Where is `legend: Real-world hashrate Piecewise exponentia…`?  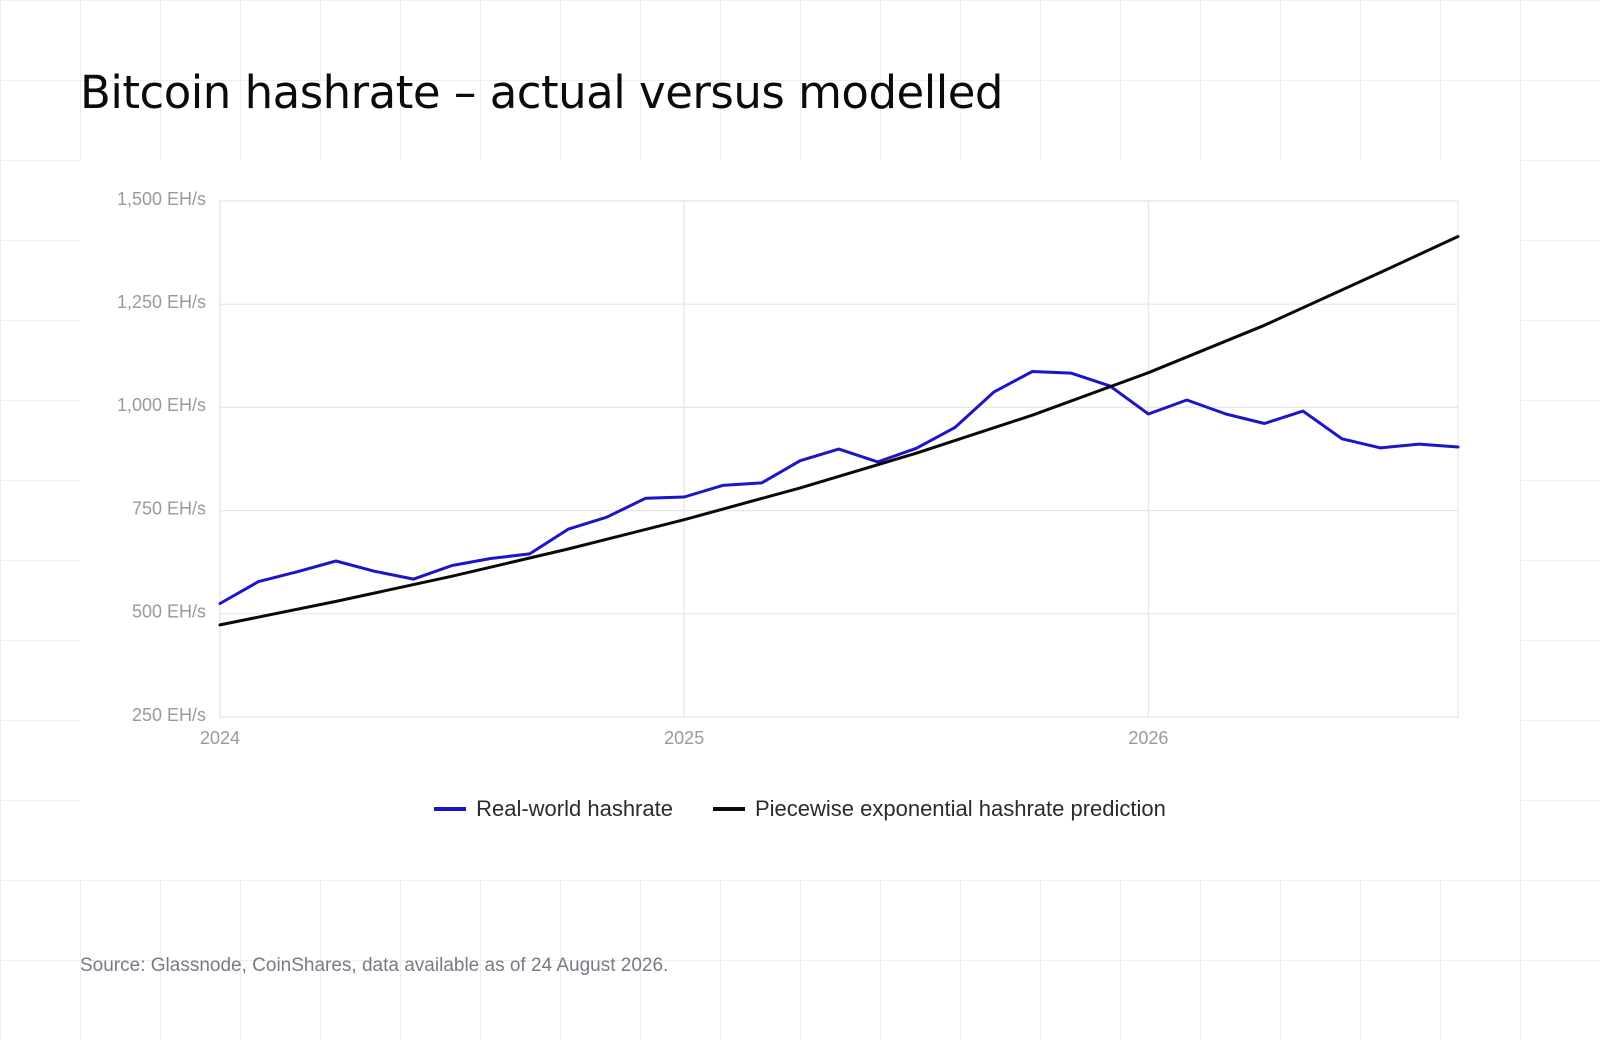
legend: Real-world hashrate Piecewise exponentia… is located at coordinates (800, 809).